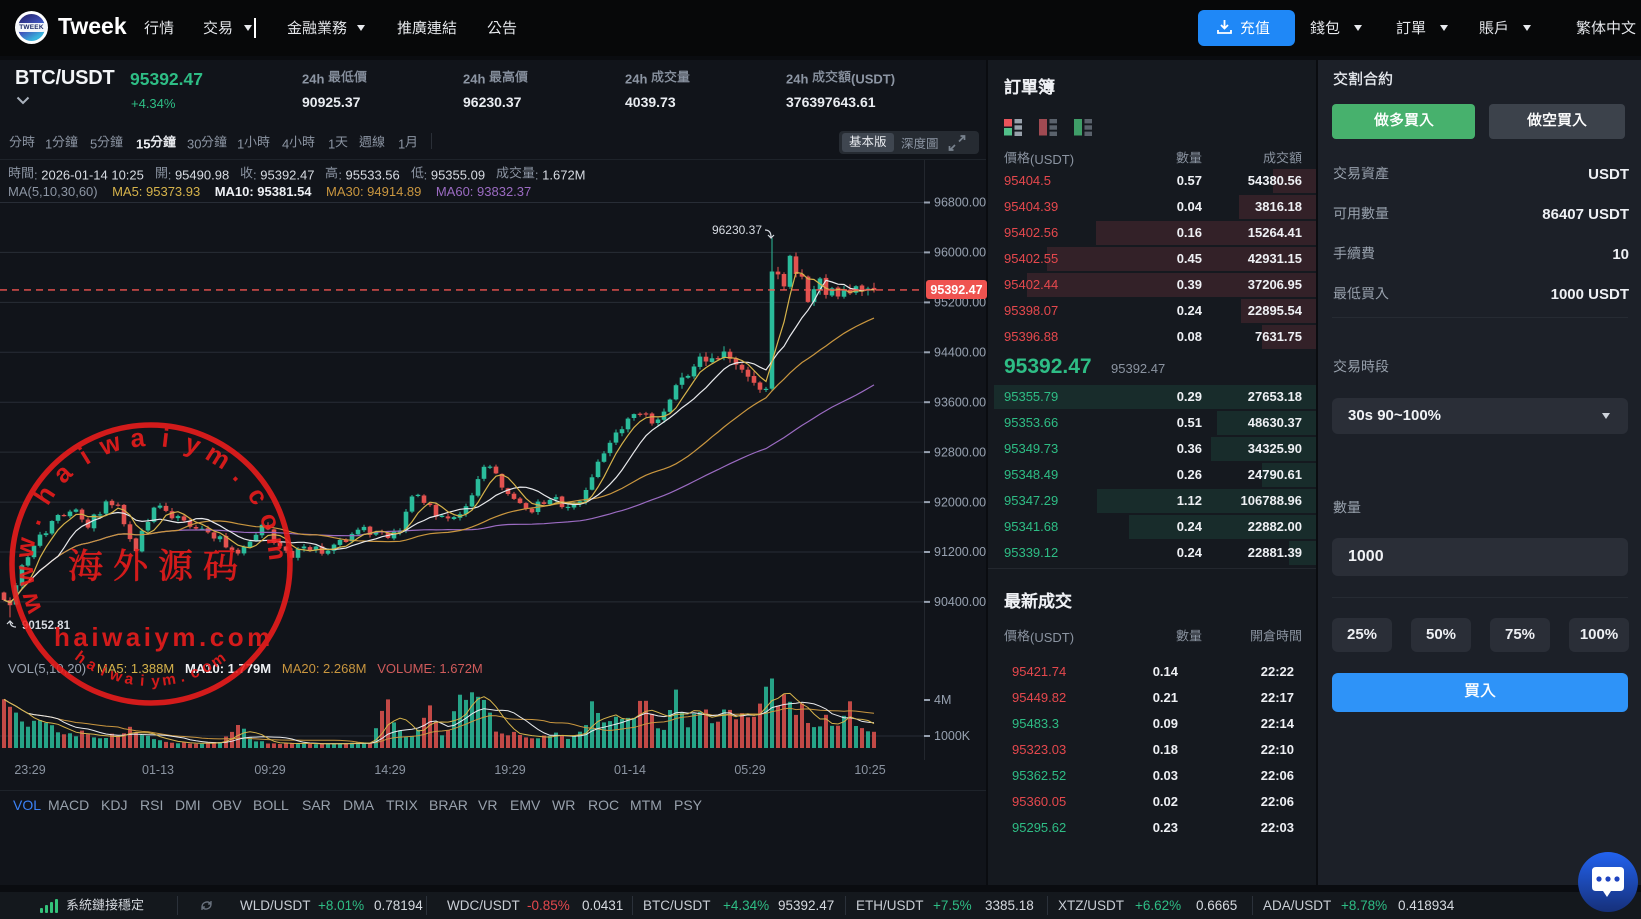  What do you see at coordinates (960, 402) in the screenshot?
I see `svg-text: 93600.00` at bounding box center [960, 402].